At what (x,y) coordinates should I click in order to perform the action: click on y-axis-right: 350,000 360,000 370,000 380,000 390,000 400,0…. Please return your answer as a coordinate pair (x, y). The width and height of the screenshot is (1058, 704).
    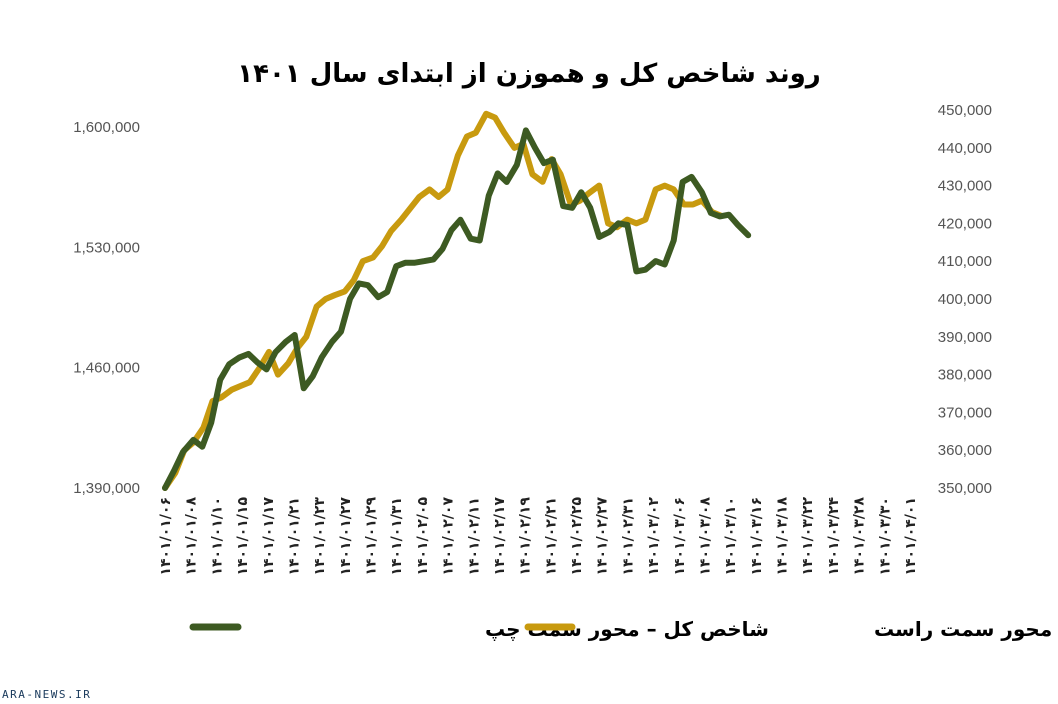
    Looking at the image, I should click on (965, 299).